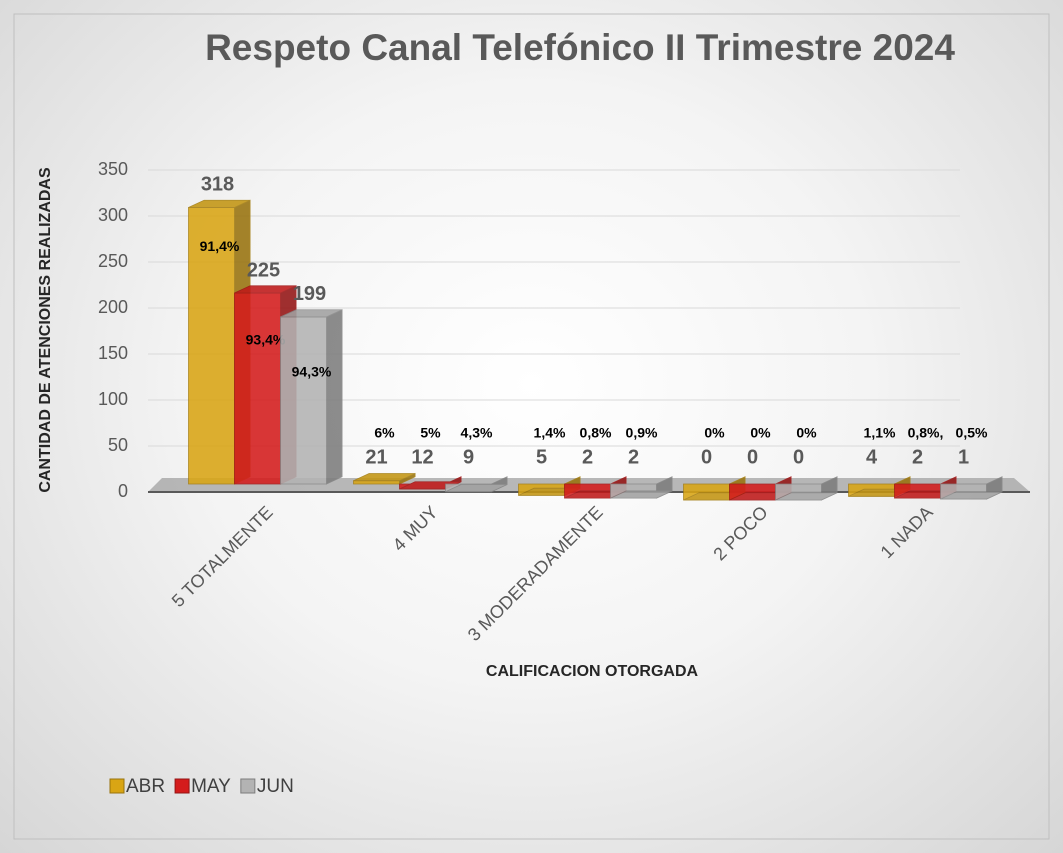  What do you see at coordinates (740, 533) in the screenshot?
I see `x-tick-label: 2 POCO` at bounding box center [740, 533].